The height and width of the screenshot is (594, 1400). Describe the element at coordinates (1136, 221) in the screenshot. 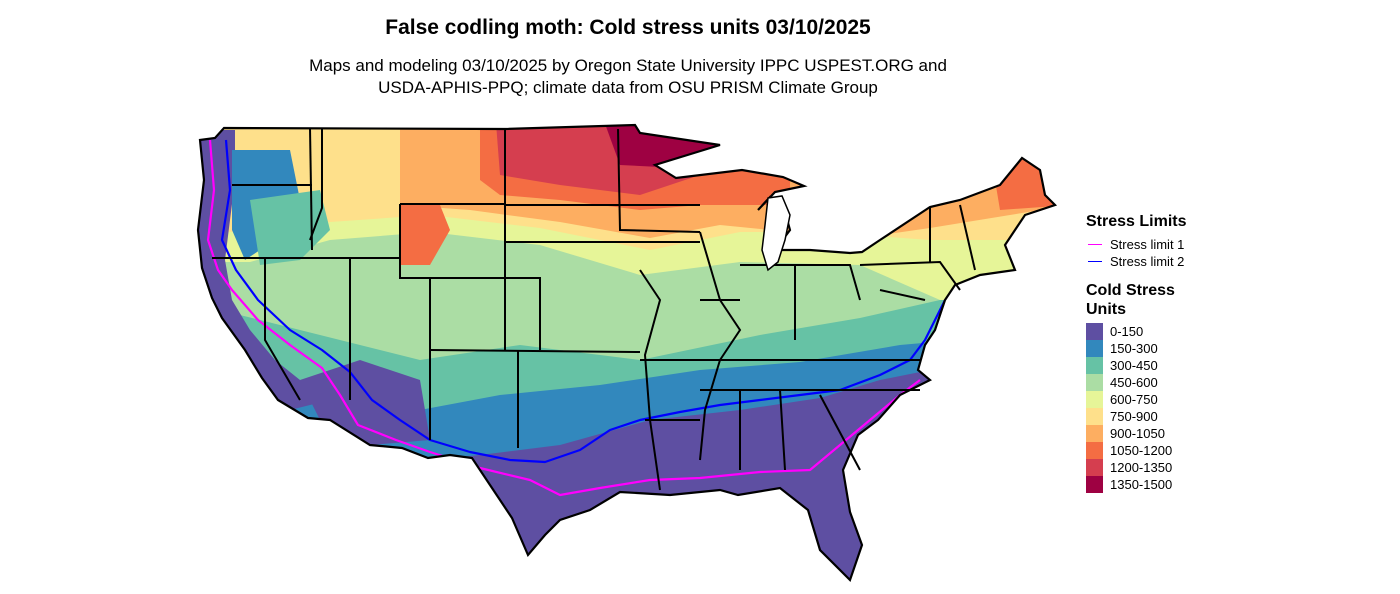

I see `stress-limits-title: Stress Limits` at that location.